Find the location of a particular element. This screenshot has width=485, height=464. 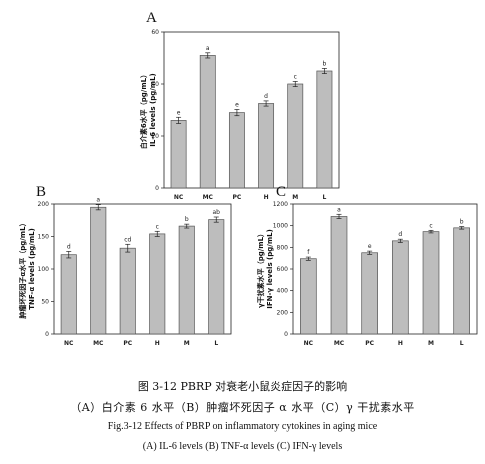

x-tick-label-a: L is located at coordinates (325, 197).